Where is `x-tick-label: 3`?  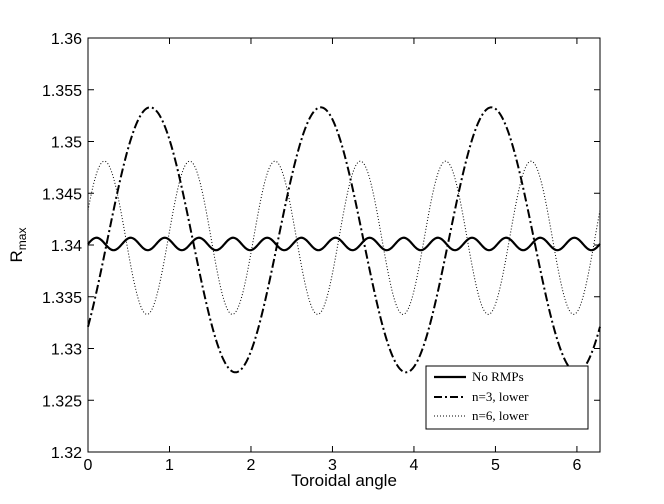
x-tick-label: 3 is located at coordinates (332, 465).